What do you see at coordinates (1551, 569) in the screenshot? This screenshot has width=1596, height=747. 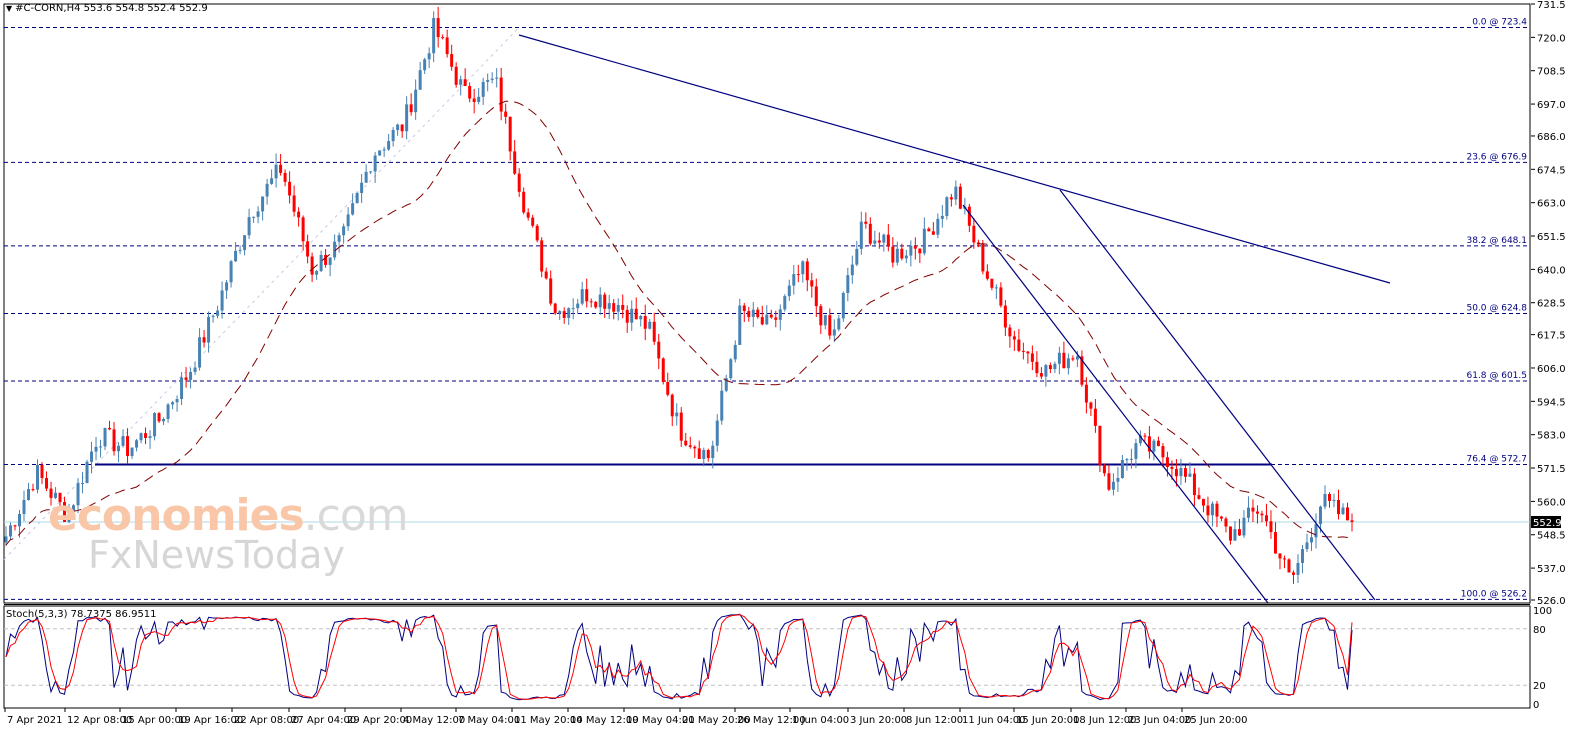 I see `y-tick-label: 537.0` at bounding box center [1551, 569].